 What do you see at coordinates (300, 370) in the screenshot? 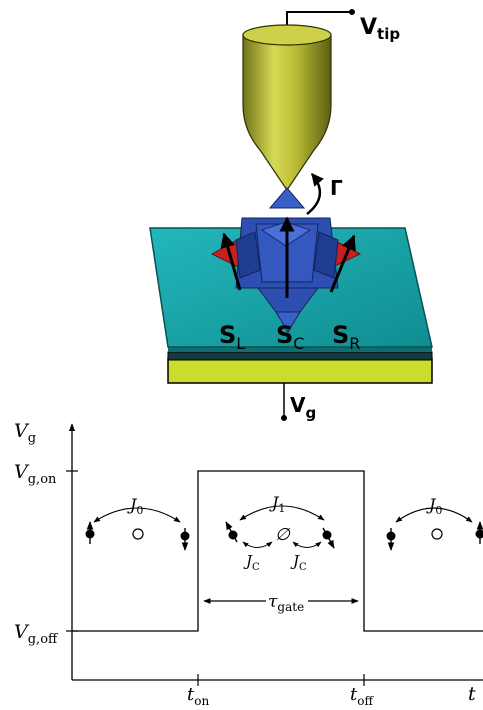
I see `gate-electrode-front` at bounding box center [300, 370].